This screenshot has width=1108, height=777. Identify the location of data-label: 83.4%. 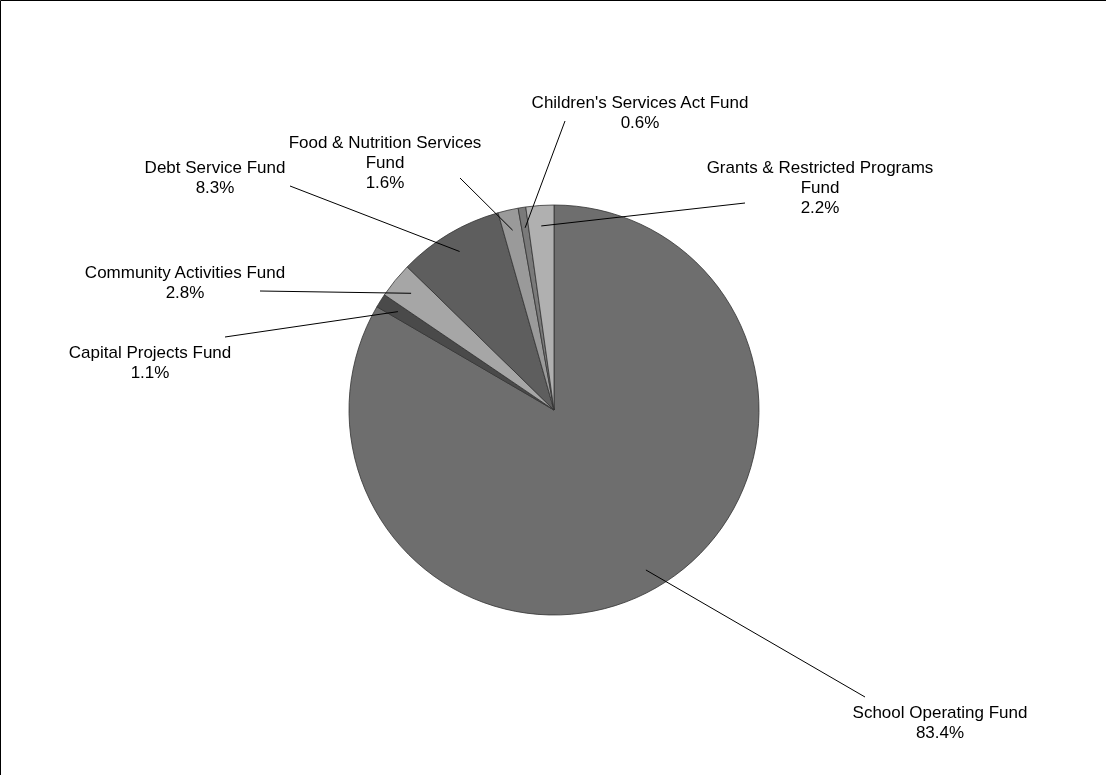
(940, 732).